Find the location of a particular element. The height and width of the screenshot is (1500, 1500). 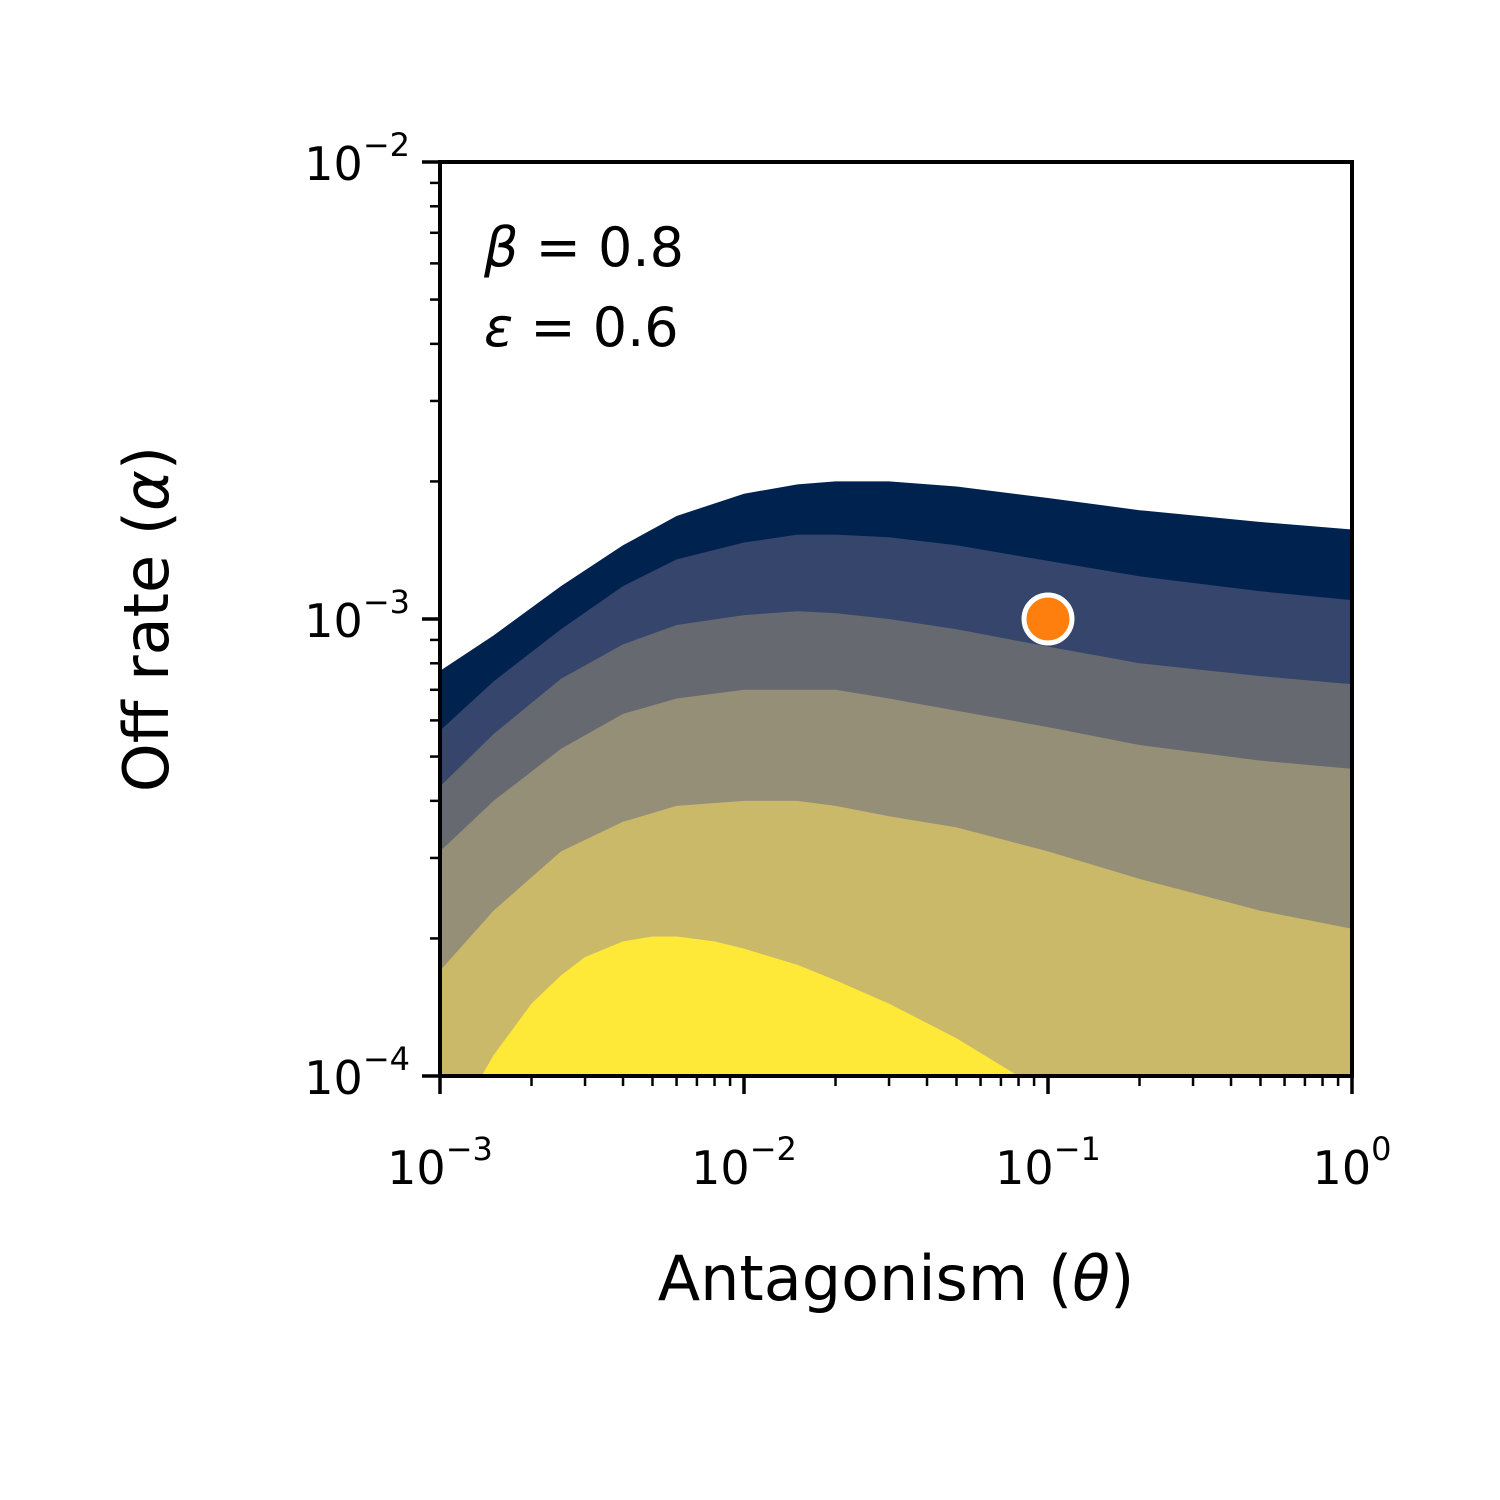

marker-layer is located at coordinates (1048, 619).